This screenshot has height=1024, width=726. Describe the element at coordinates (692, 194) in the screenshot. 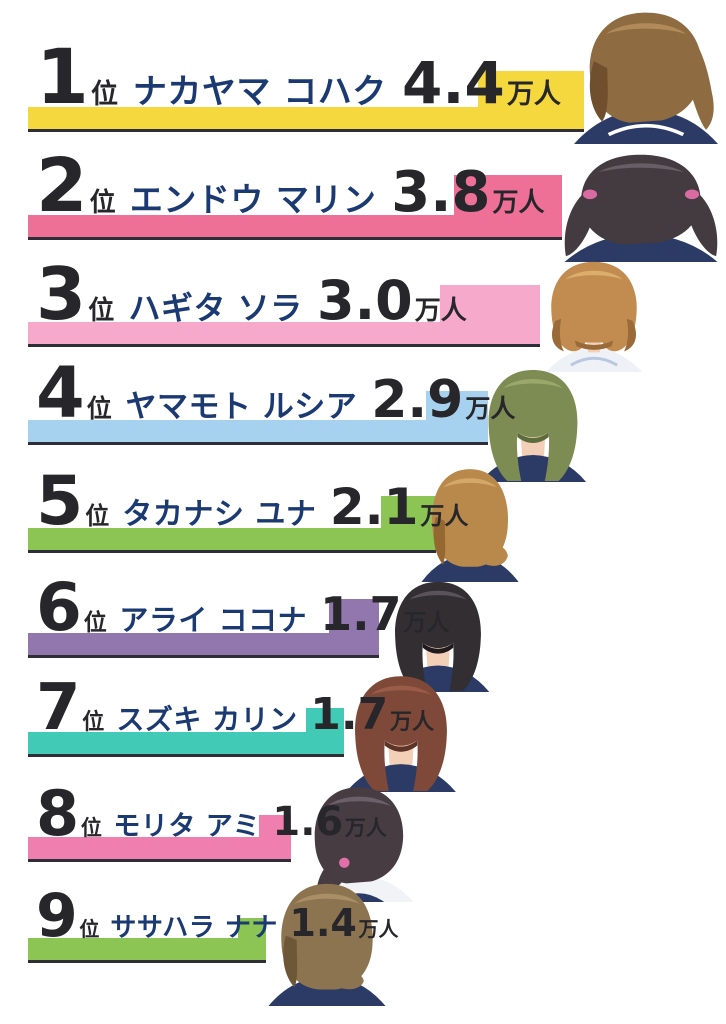

I see `hair-tie-right` at that location.